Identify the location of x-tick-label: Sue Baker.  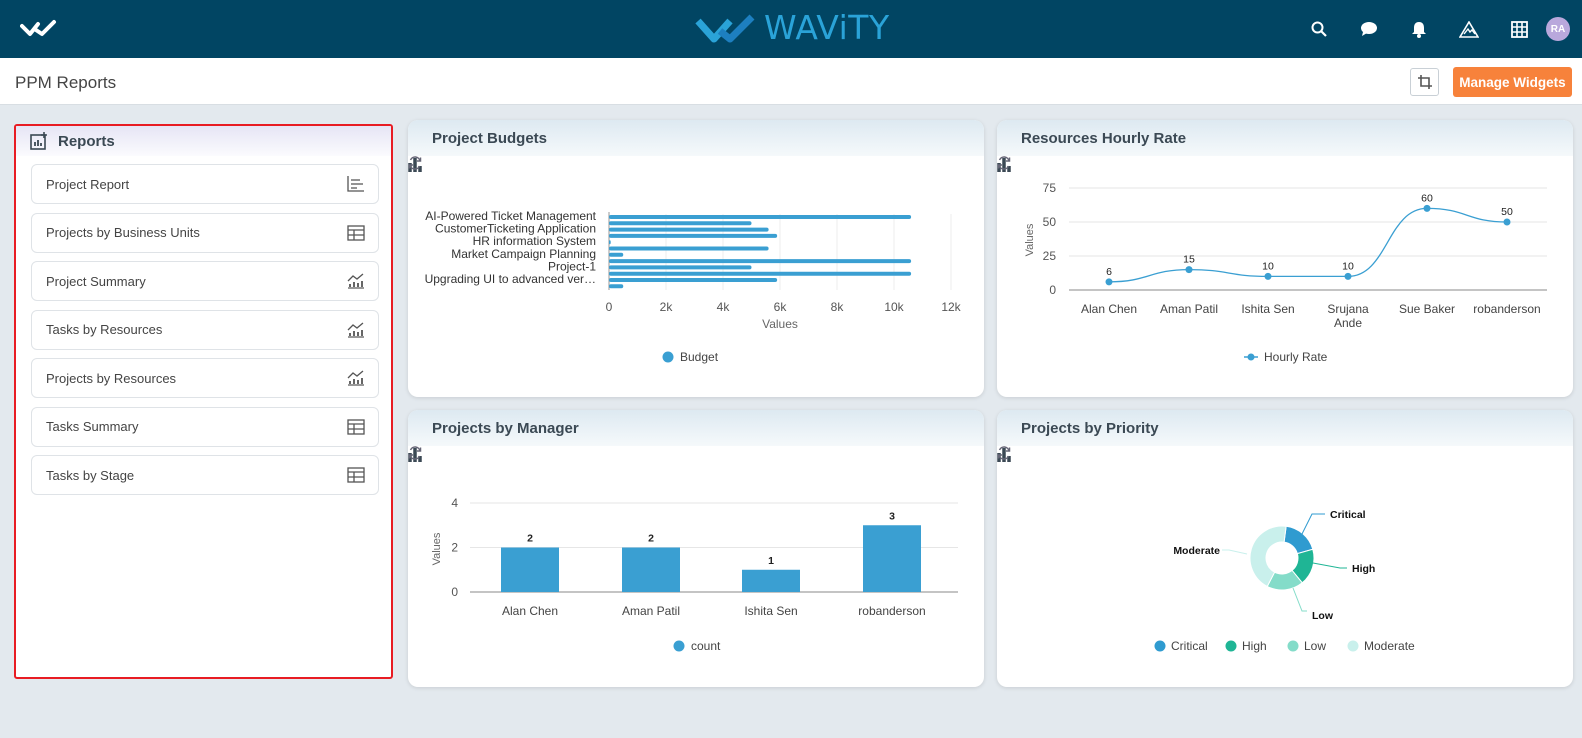
(1427, 309).